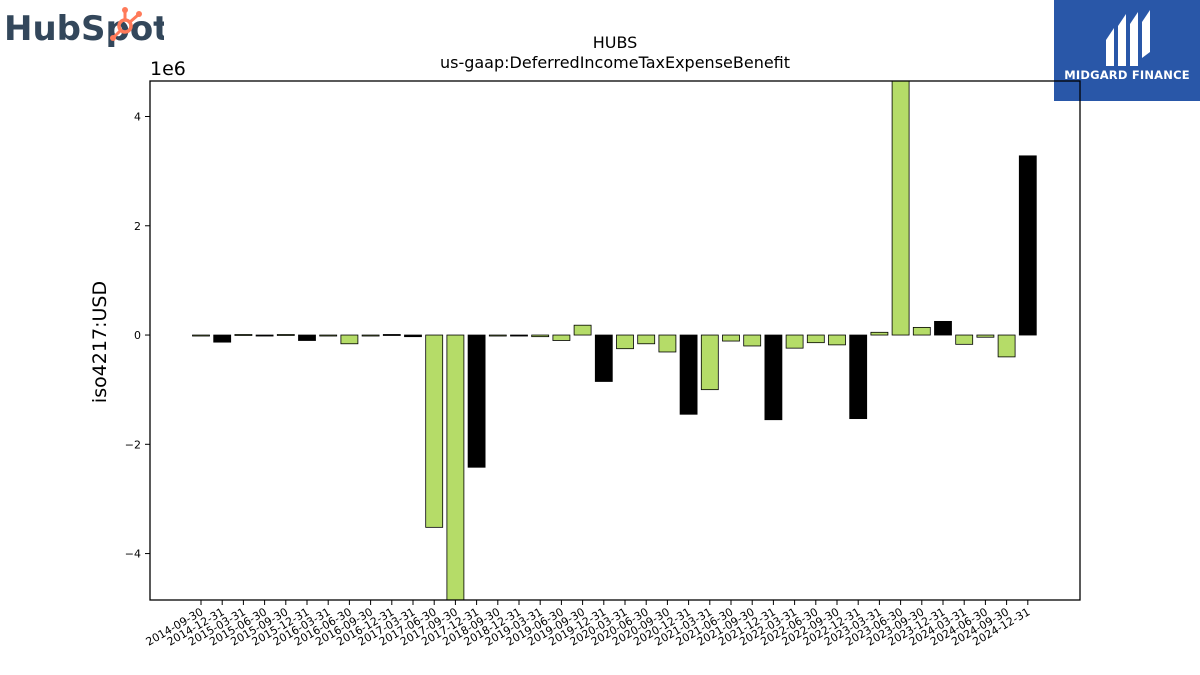 Image resolution: width=1200 pixels, height=675 pixels. I want to click on chart-subtitle: us-gaap:DeferredIncomeTaxExpenseBenefit, so click(615, 62).